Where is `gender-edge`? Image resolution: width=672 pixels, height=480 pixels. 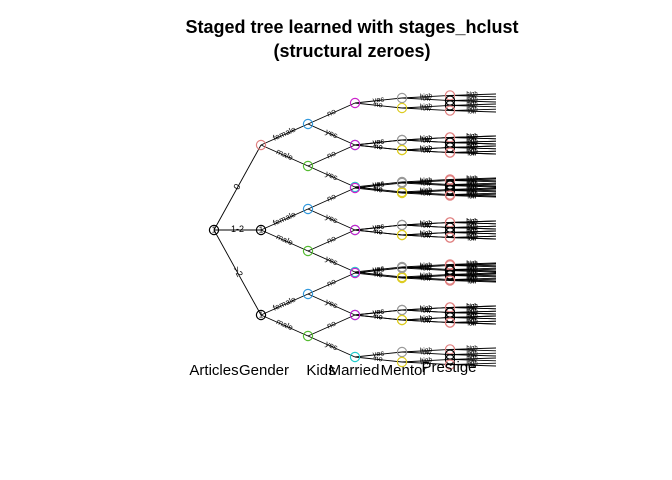
gender-edge is located at coordinates (284, 325).